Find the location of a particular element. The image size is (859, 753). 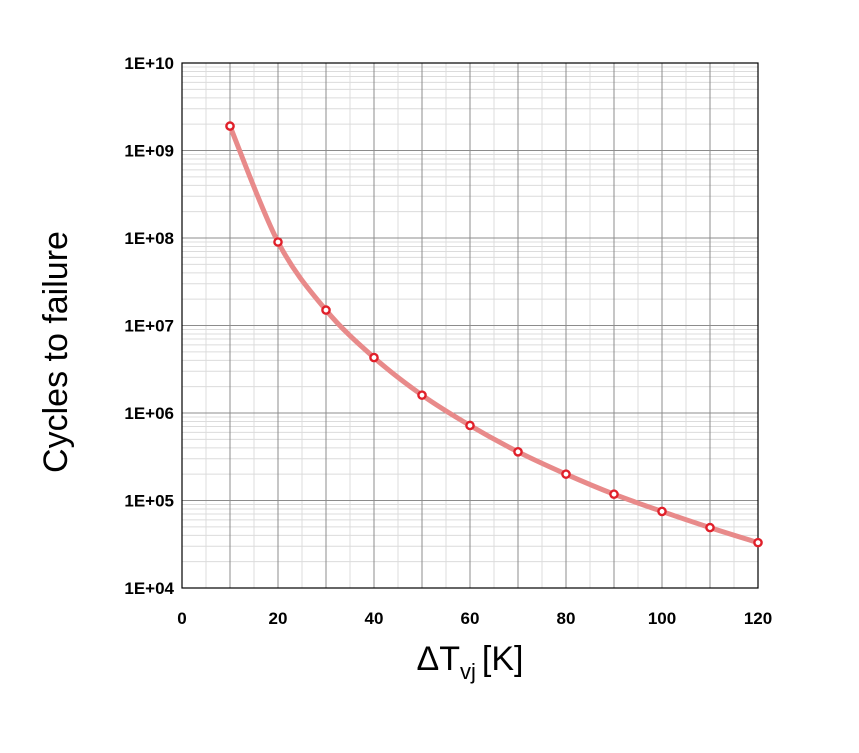

x-axis-title: ΔTvj [K] is located at coordinates (470, 662).